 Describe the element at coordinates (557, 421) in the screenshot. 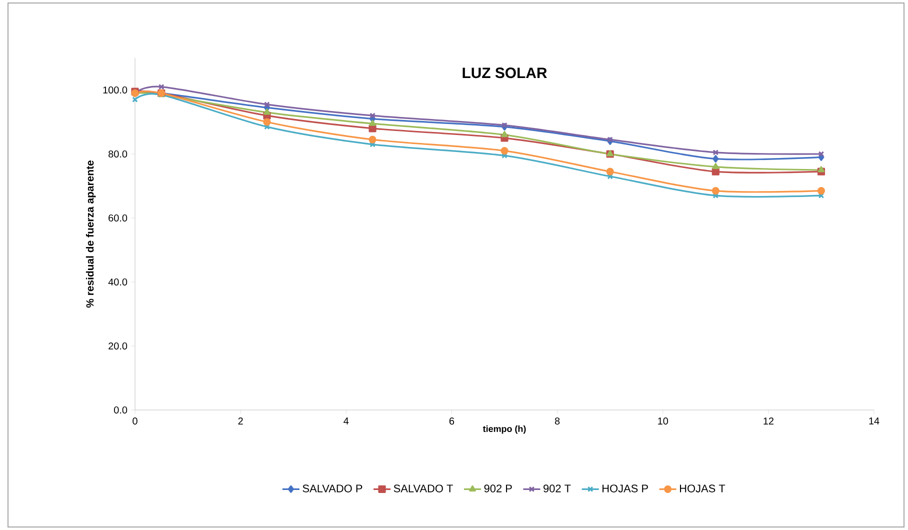

I see `x-tick-label: 8` at that location.